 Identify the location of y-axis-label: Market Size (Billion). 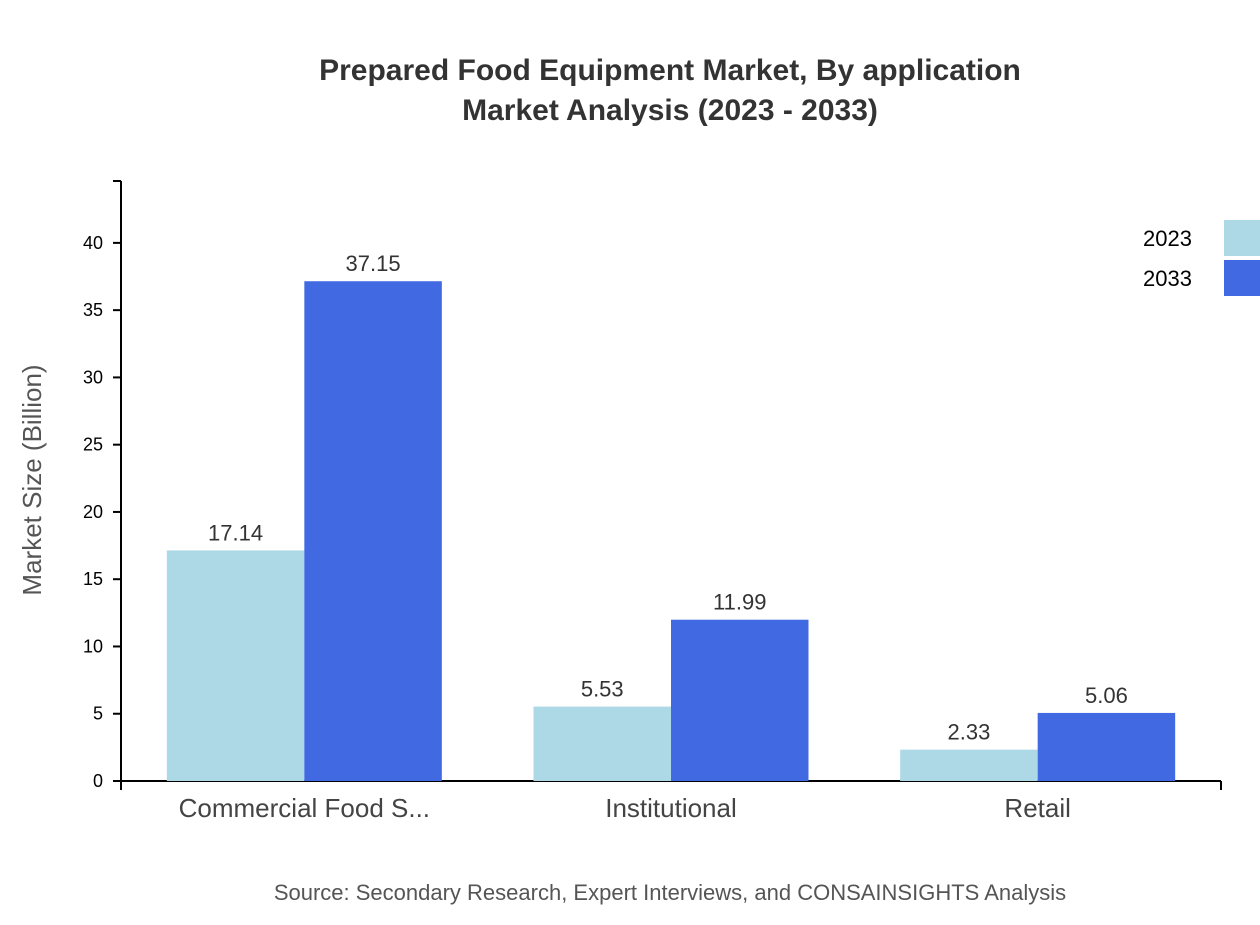
(32, 479).